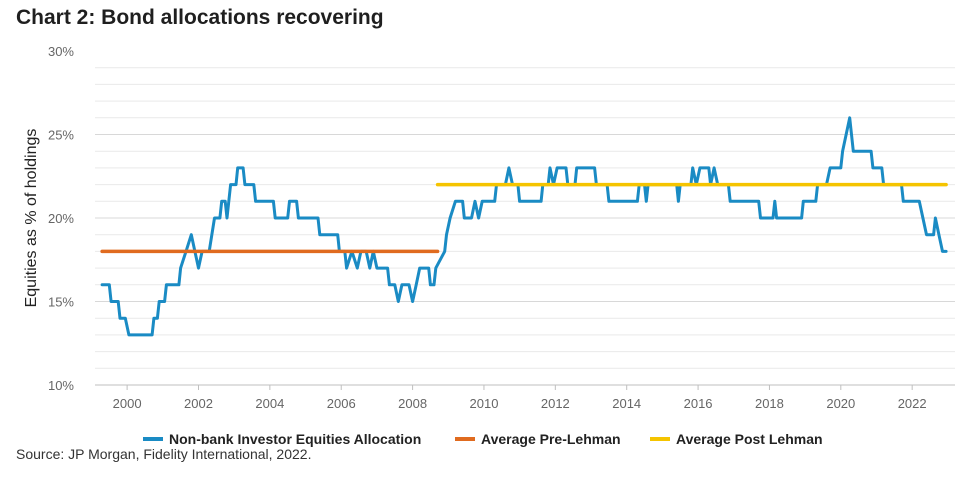 Image resolution: width=975 pixels, height=494 pixels. I want to click on y-tick-label: 20%, so click(61, 218).